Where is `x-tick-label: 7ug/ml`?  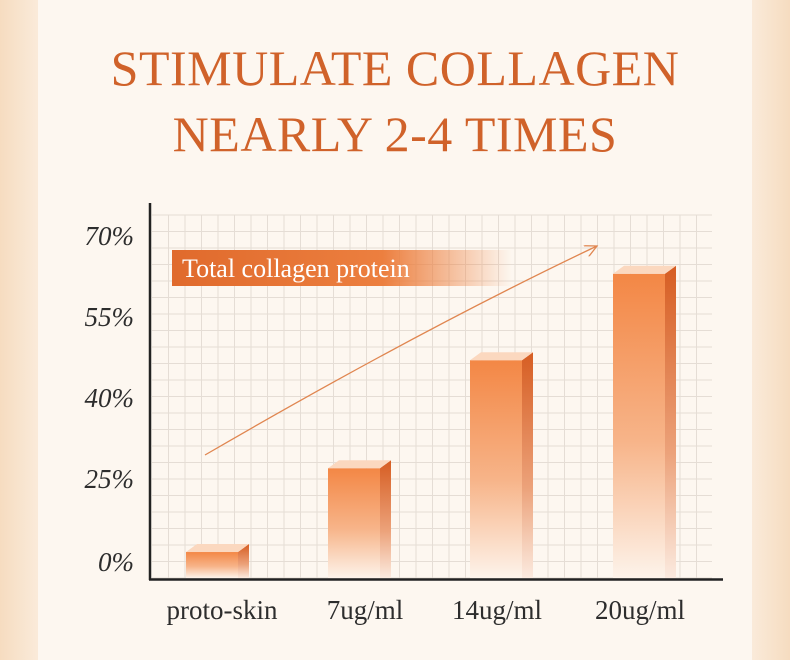 x-tick-label: 7ug/ml is located at coordinates (365, 610).